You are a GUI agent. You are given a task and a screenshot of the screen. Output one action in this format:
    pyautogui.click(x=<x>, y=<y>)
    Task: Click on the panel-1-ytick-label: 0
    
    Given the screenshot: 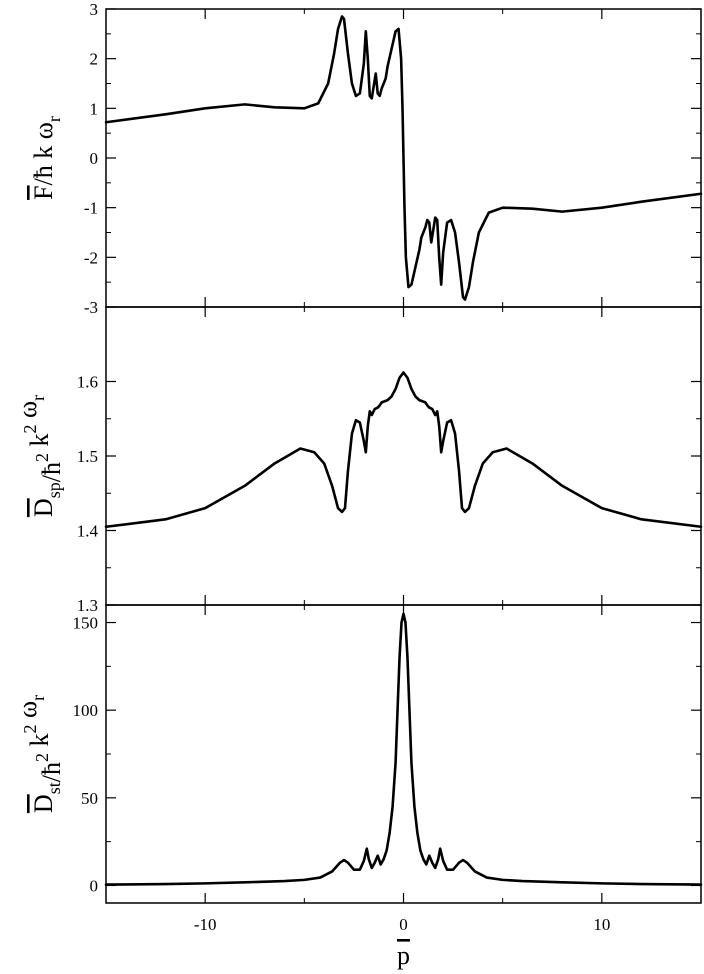 What is the action you would take?
    pyautogui.click(x=94, y=158)
    